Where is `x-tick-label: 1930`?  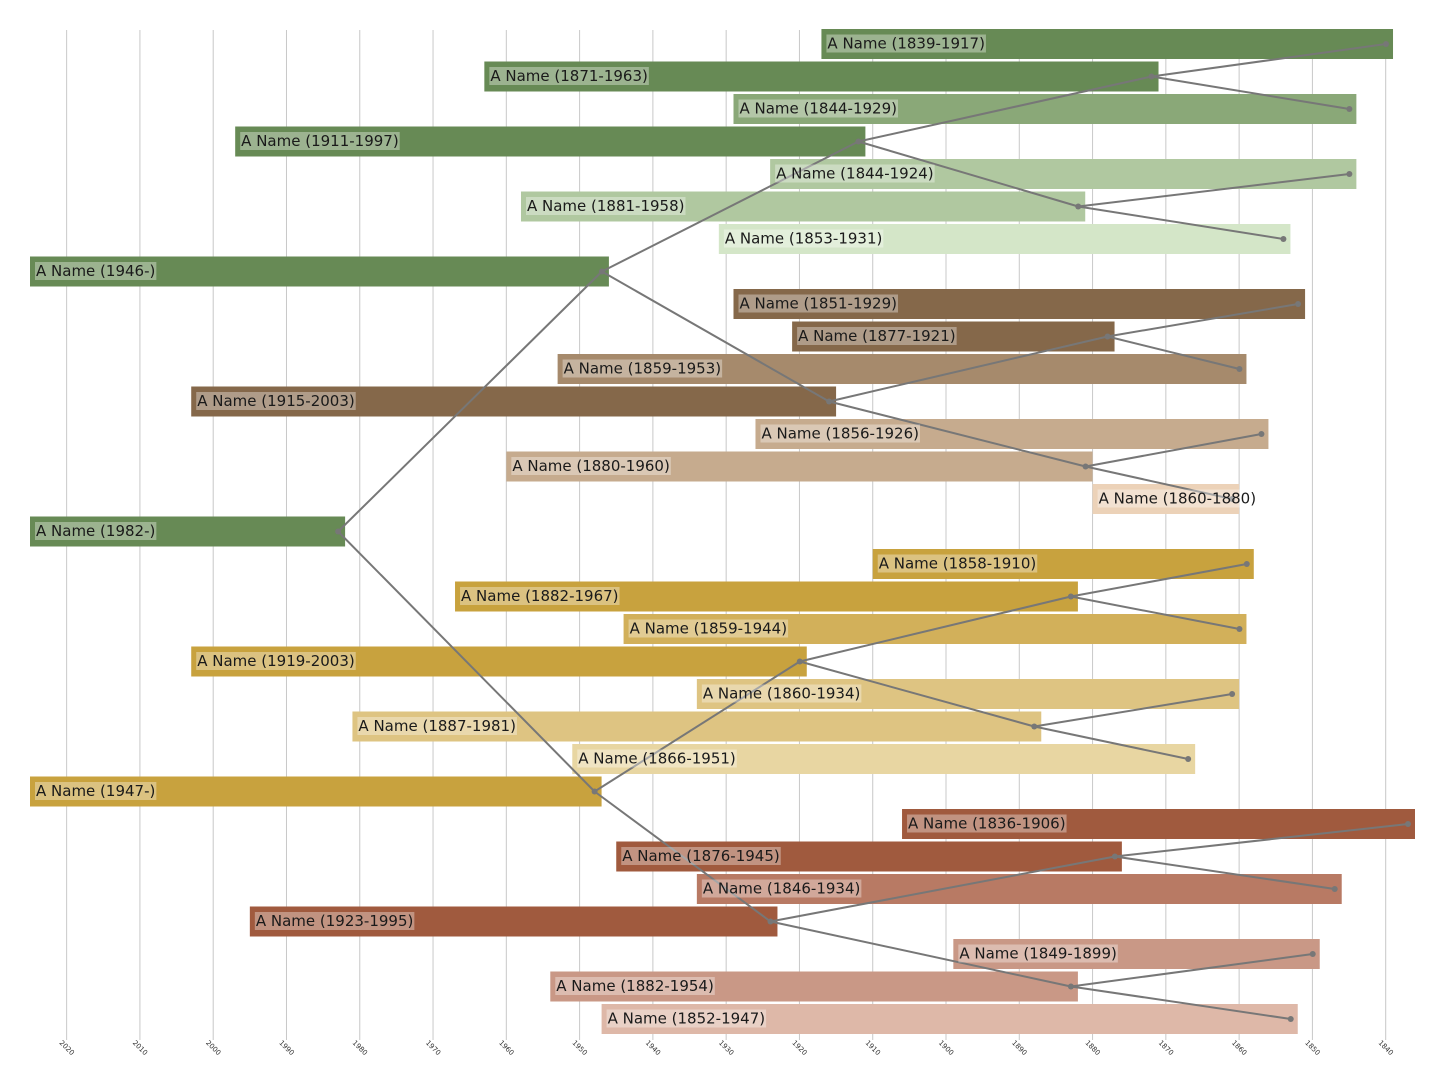 x-tick-label: 1930 is located at coordinates (726, 1048).